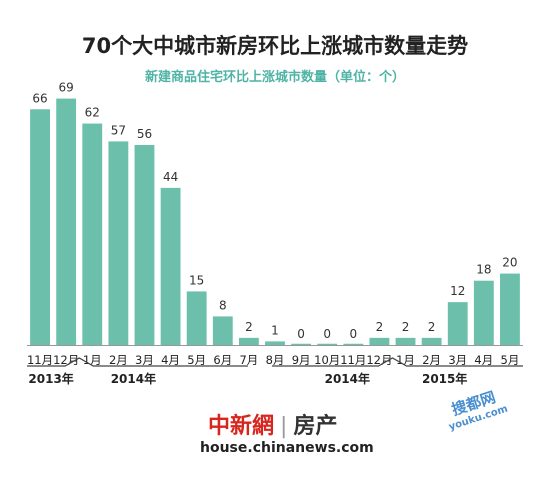 The height and width of the screenshot is (479, 550). I want to click on data-label: 69, so click(66, 88).